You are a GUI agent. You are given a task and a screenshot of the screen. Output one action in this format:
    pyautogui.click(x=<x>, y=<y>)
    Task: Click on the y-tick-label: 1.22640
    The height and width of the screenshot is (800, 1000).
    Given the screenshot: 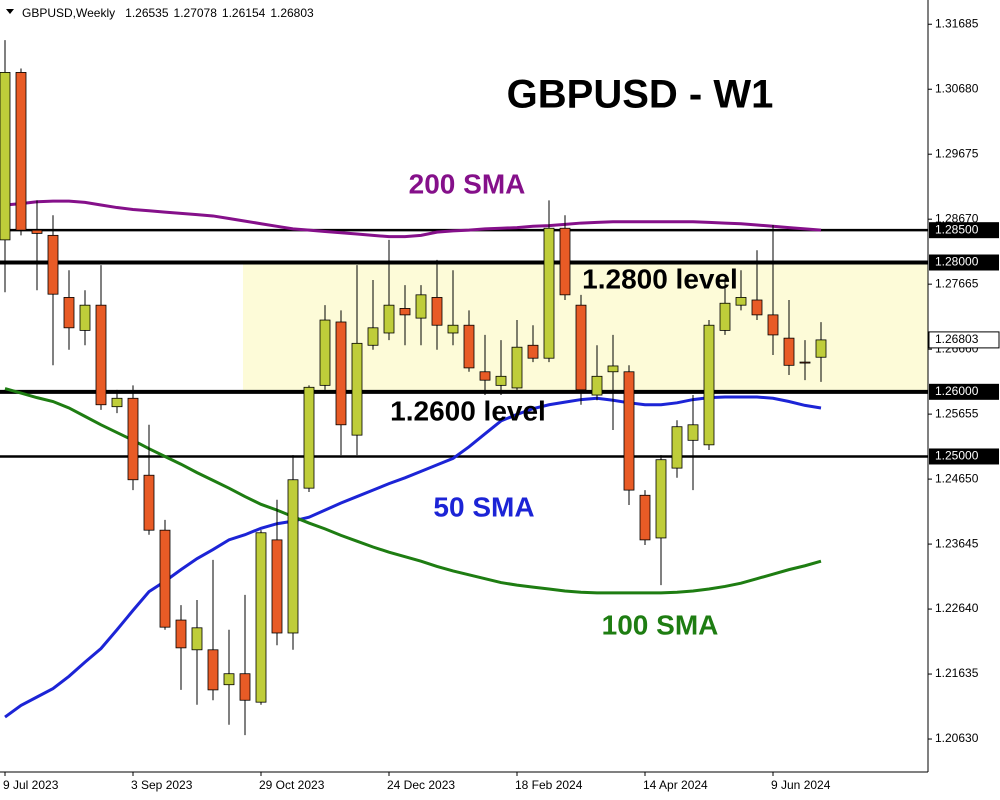 What is the action you would take?
    pyautogui.click(x=957, y=608)
    